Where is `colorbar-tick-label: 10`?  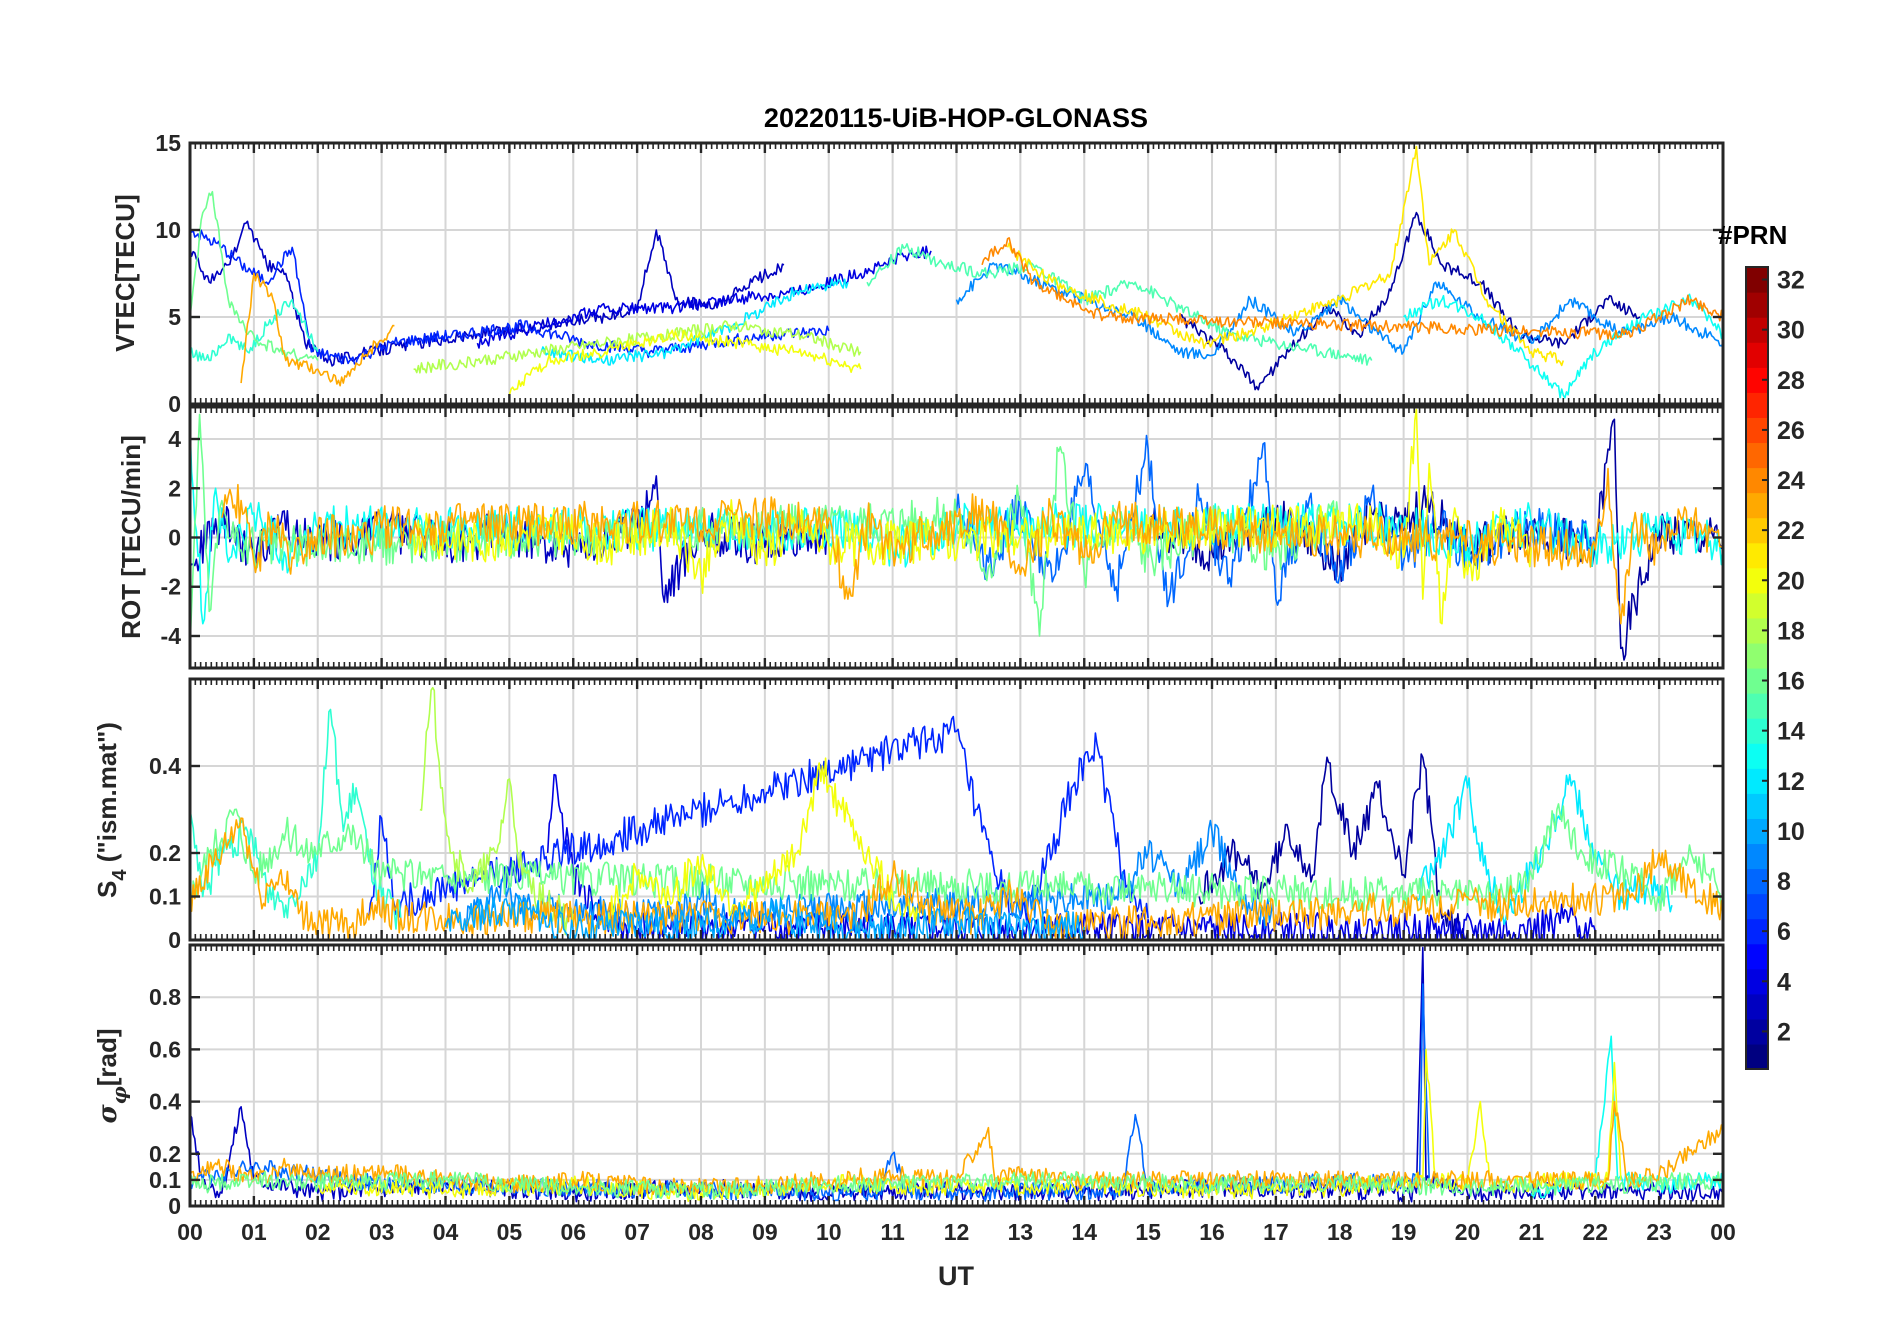
colorbar-tick-label: 10 is located at coordinates (1791, 832).